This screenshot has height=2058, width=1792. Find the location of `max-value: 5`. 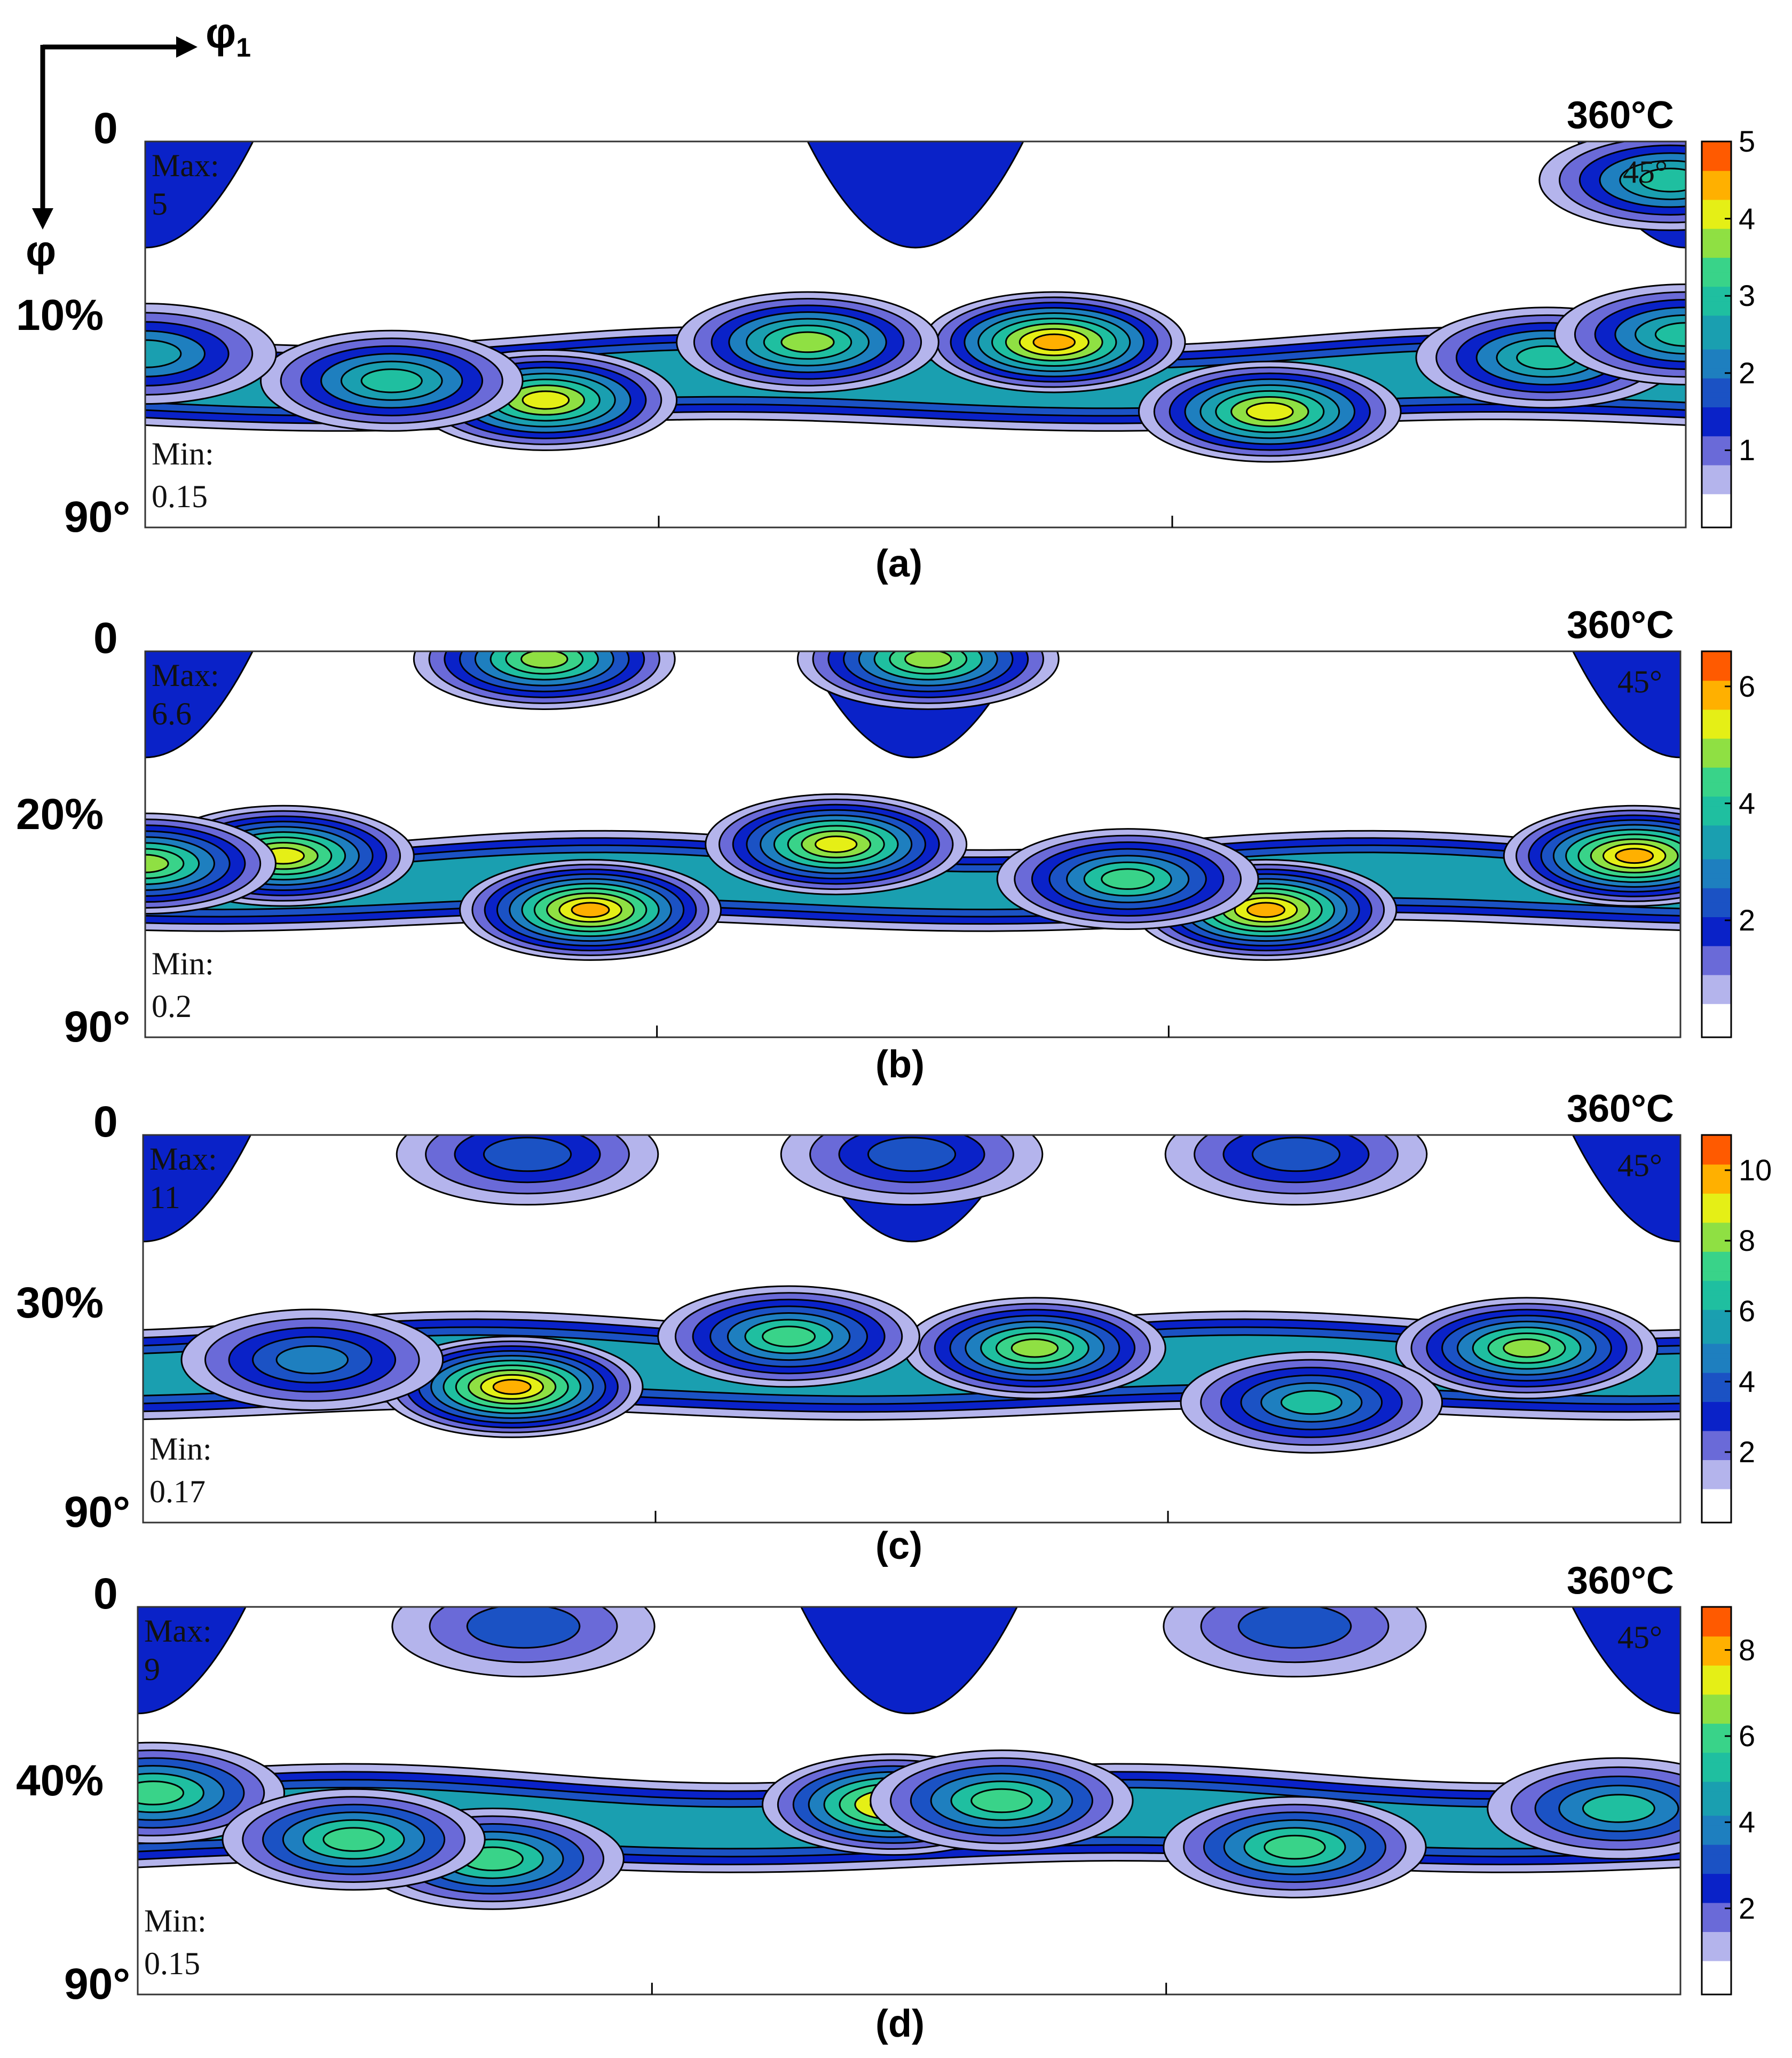

max-value: 5 is located at coordinates (160, 204).